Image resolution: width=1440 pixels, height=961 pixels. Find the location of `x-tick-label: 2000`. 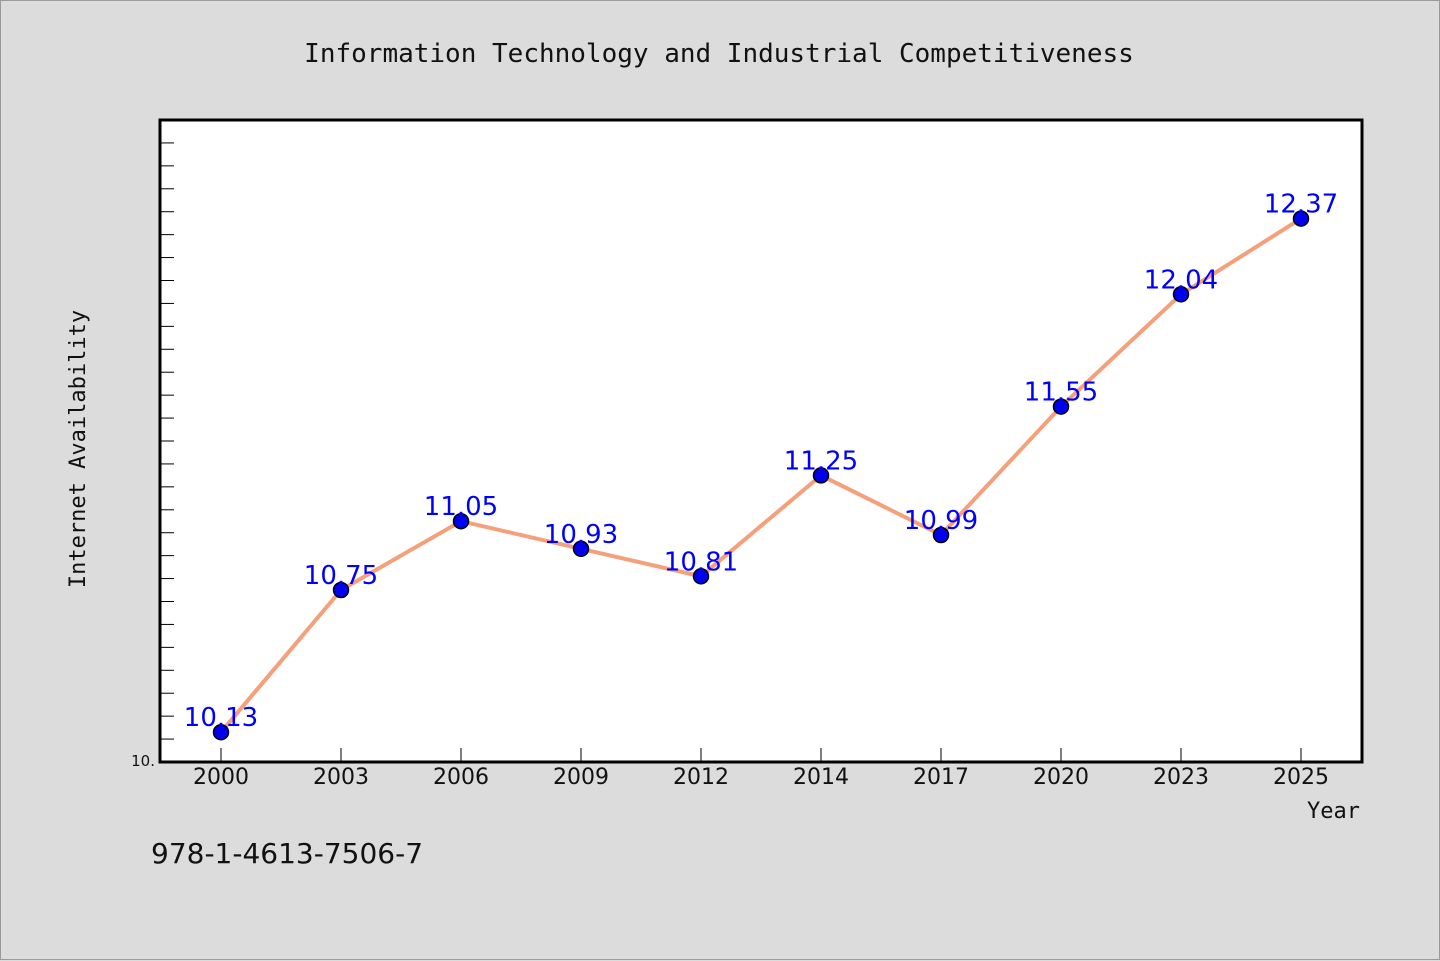

x-tick-label: 2000 is located at coordinates (221, 777).